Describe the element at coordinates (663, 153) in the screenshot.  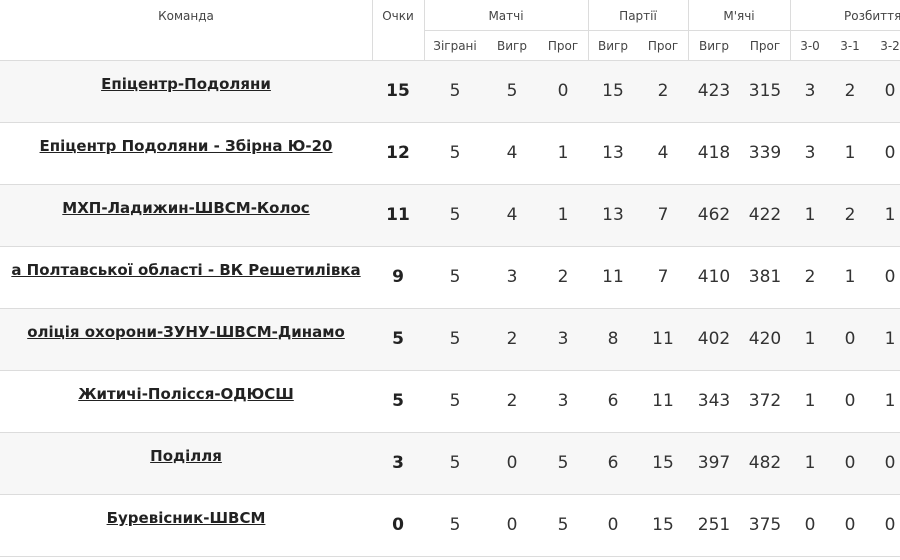
I see `sets-lost-cell: 4` at that location.